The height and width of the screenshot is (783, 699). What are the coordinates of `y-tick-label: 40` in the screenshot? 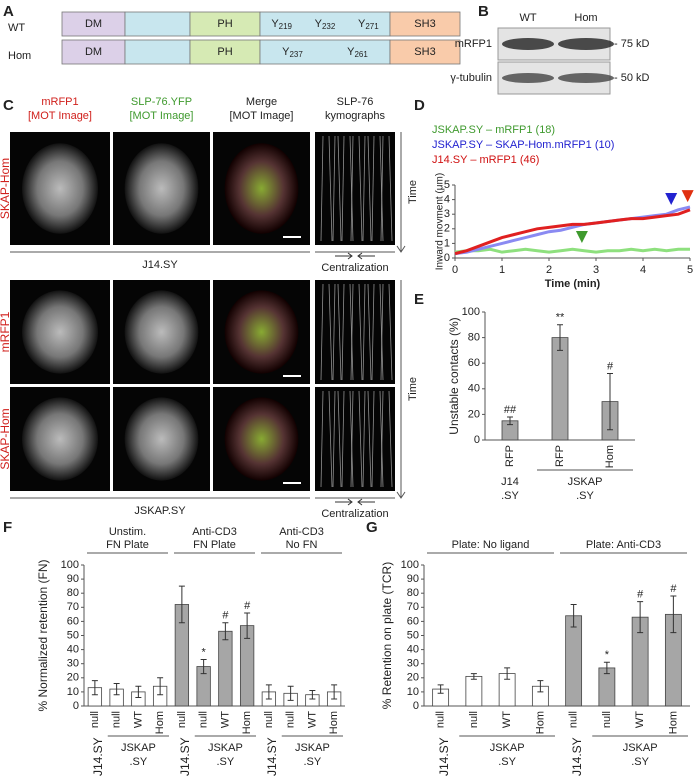 It's located at (73, 650).